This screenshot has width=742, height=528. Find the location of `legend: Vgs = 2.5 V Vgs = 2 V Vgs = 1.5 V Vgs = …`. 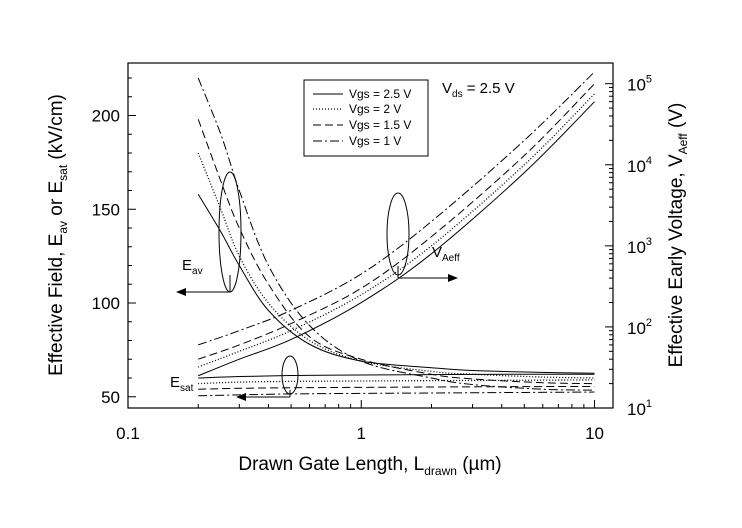

legend: Vgs = 2.5 V Vgs = 2 V Vgs = 1.5 V Vgs = … is located at coordinates (366, 118).